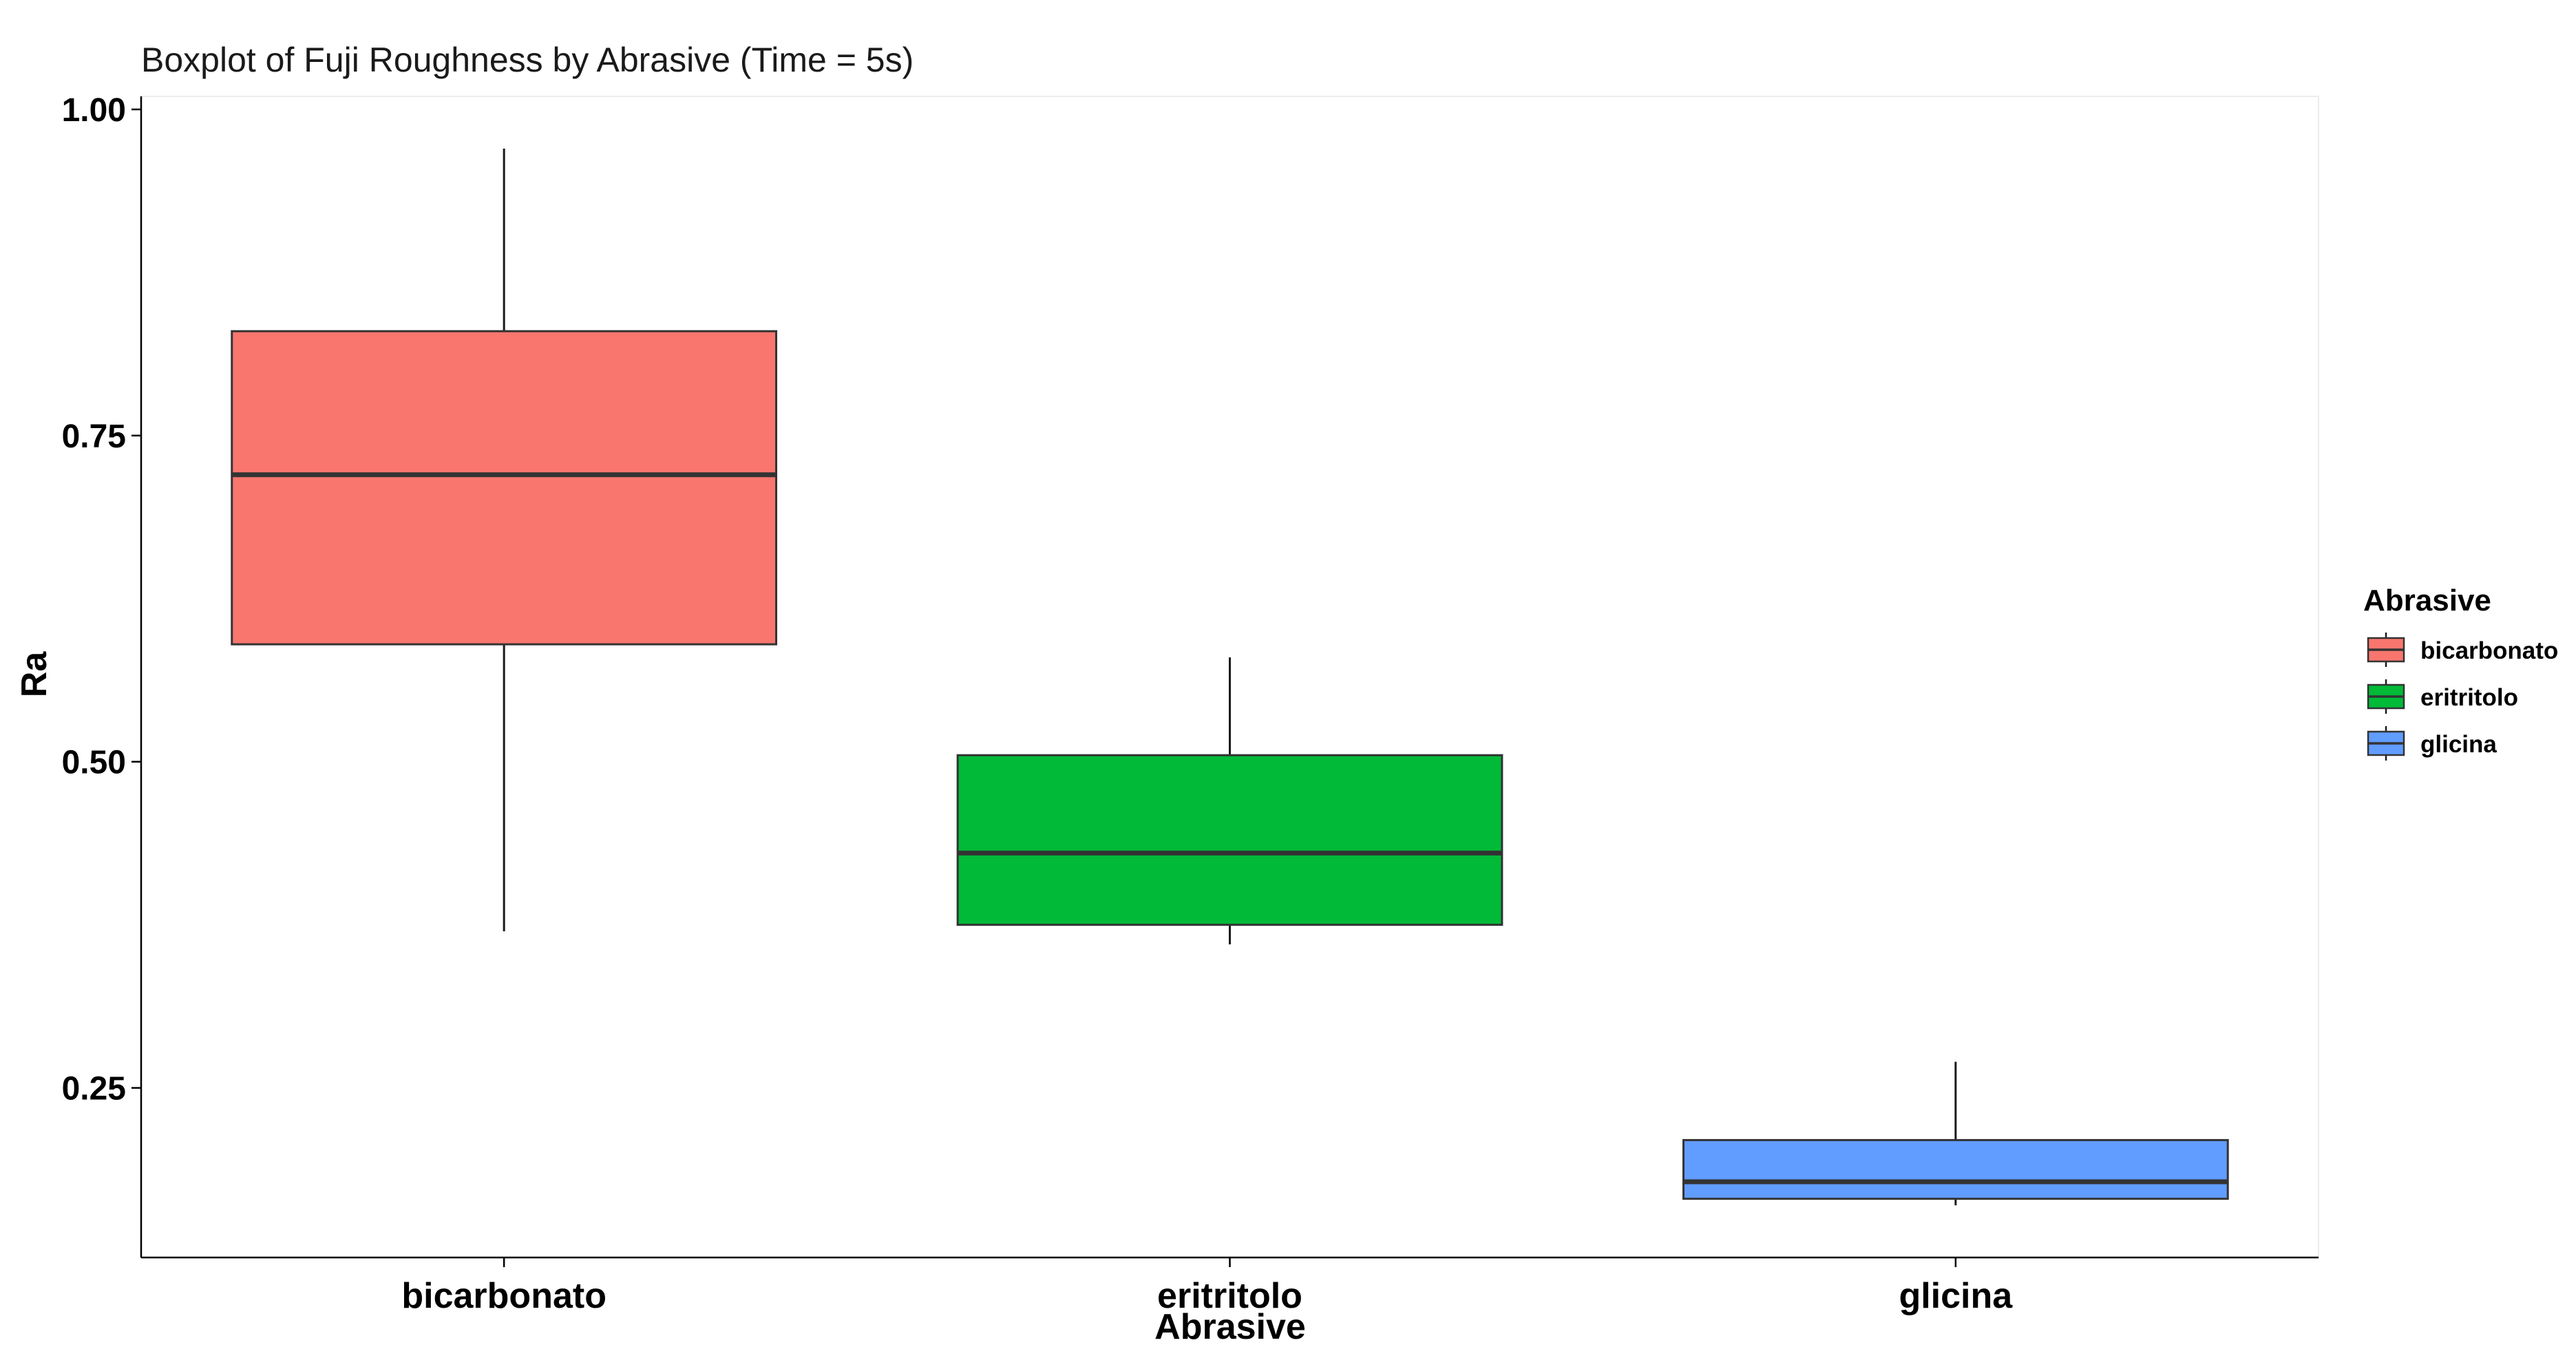 The height and width of the screenshot is (1369, 2576). I want to click on y-tick-label: 0.75, so click(94, 436).